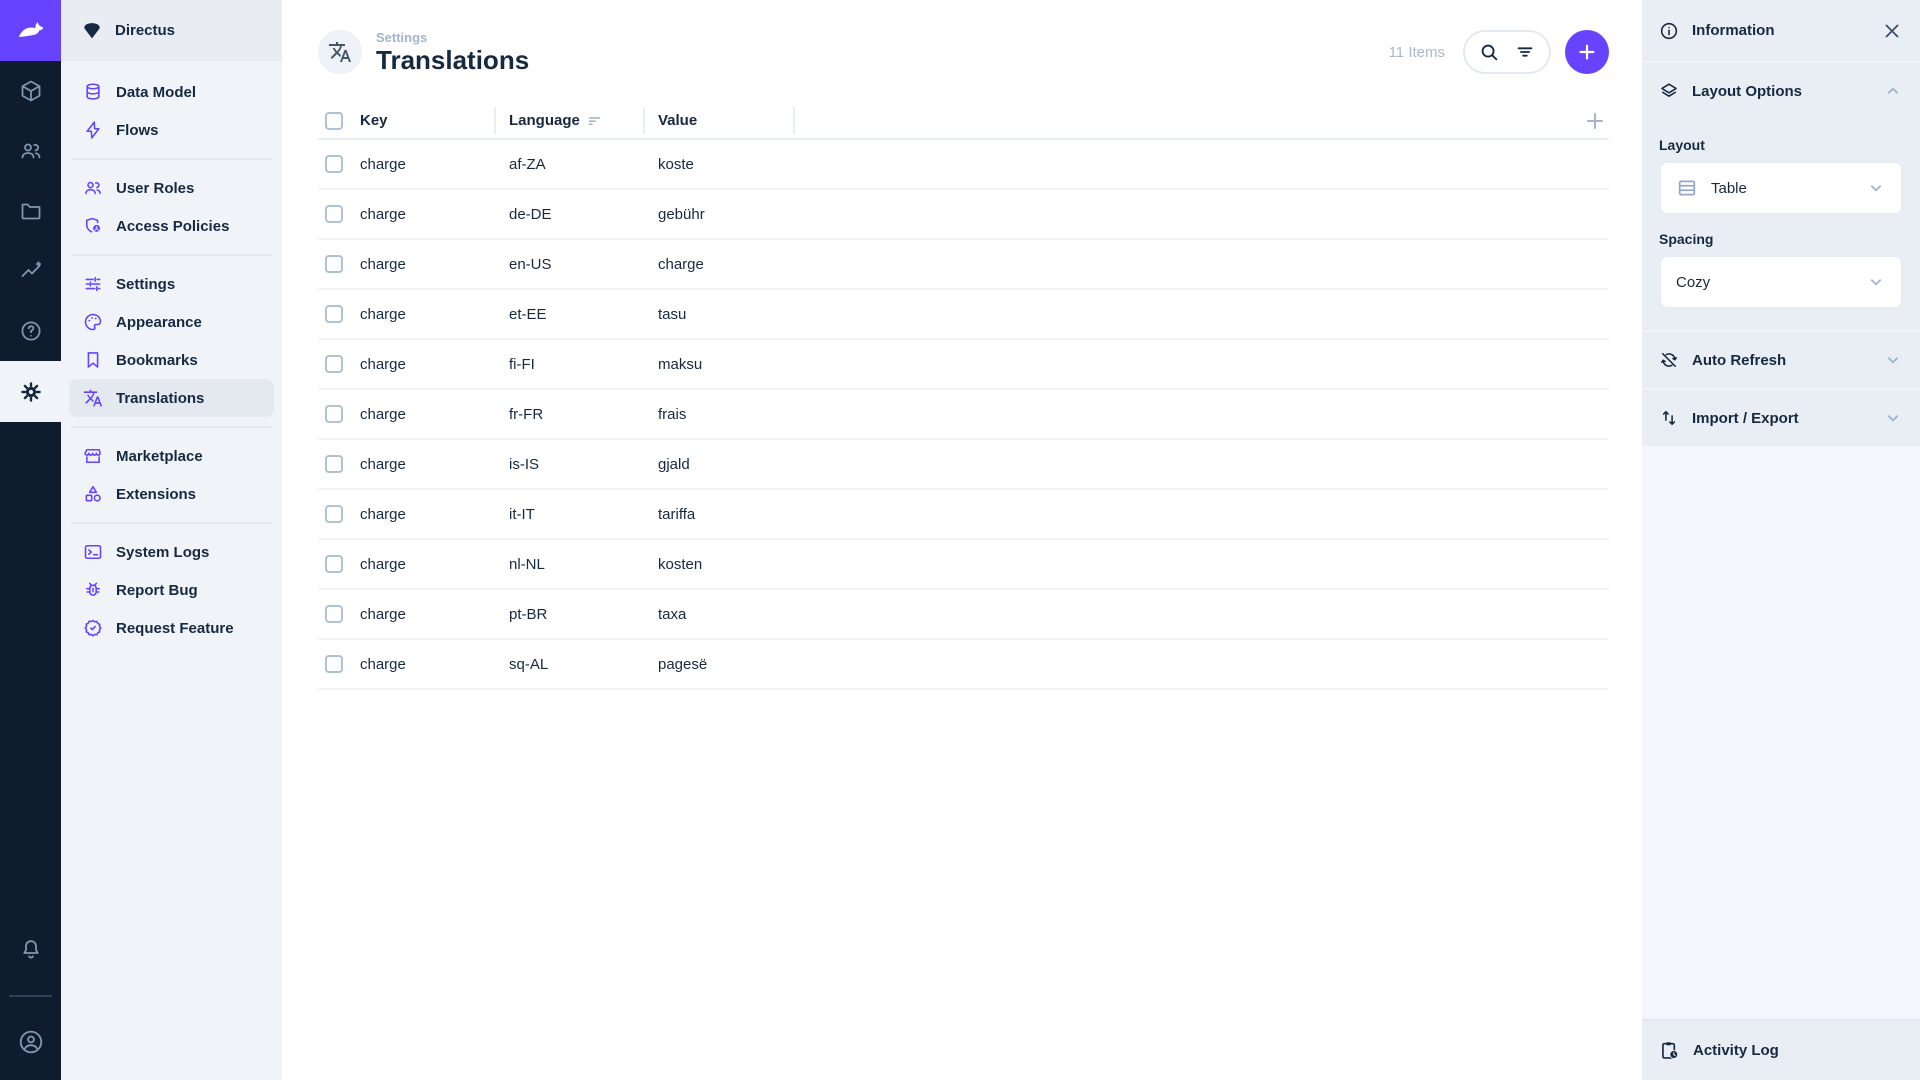 The image size is (1920, 1080). What do you see at coordinates (171, 30) in the screenshot?
I see `project-switcher: Directus` at bounding box center [171, 30].